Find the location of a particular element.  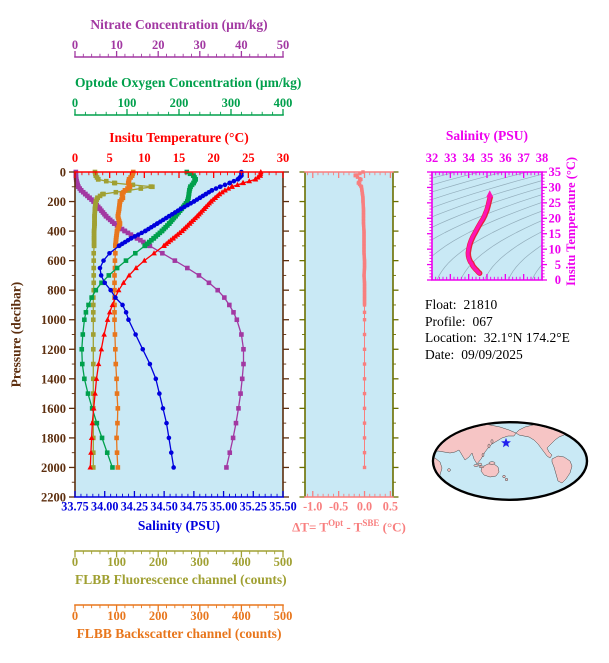

world-map is located at coordinates (510, 461).